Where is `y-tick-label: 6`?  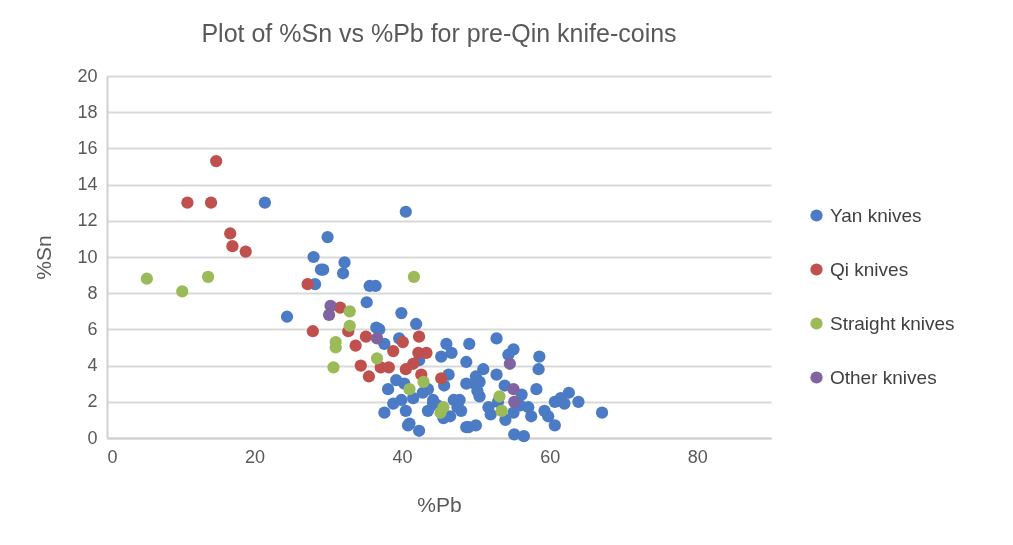
y-tick-label: 6 is located at coordinates (92, 328).